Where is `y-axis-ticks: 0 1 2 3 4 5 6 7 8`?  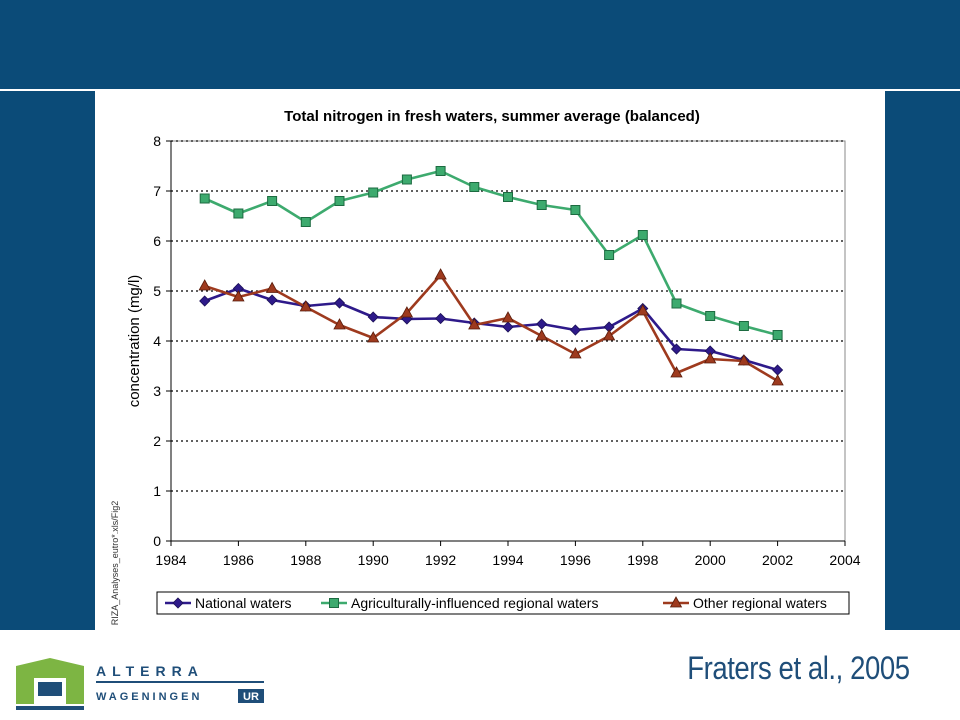 y-axis-ticks: 0 1 2 3 4 5 6 7 8 is located at coordinates (162, 341).